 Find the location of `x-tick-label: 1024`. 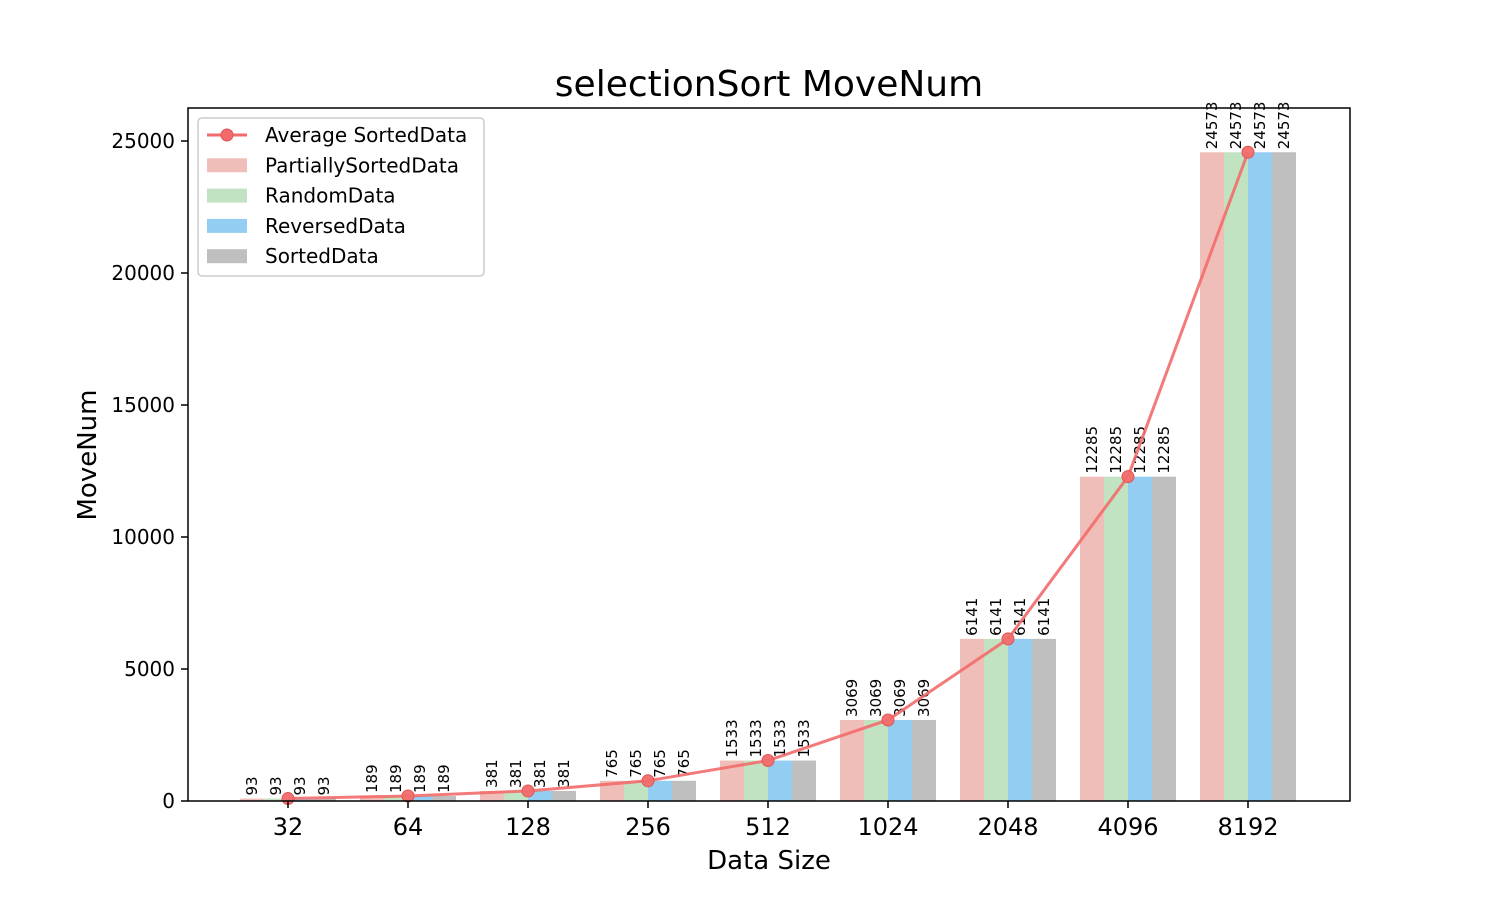

x-tick-label: 1024 is located at coordinates (887, 827).